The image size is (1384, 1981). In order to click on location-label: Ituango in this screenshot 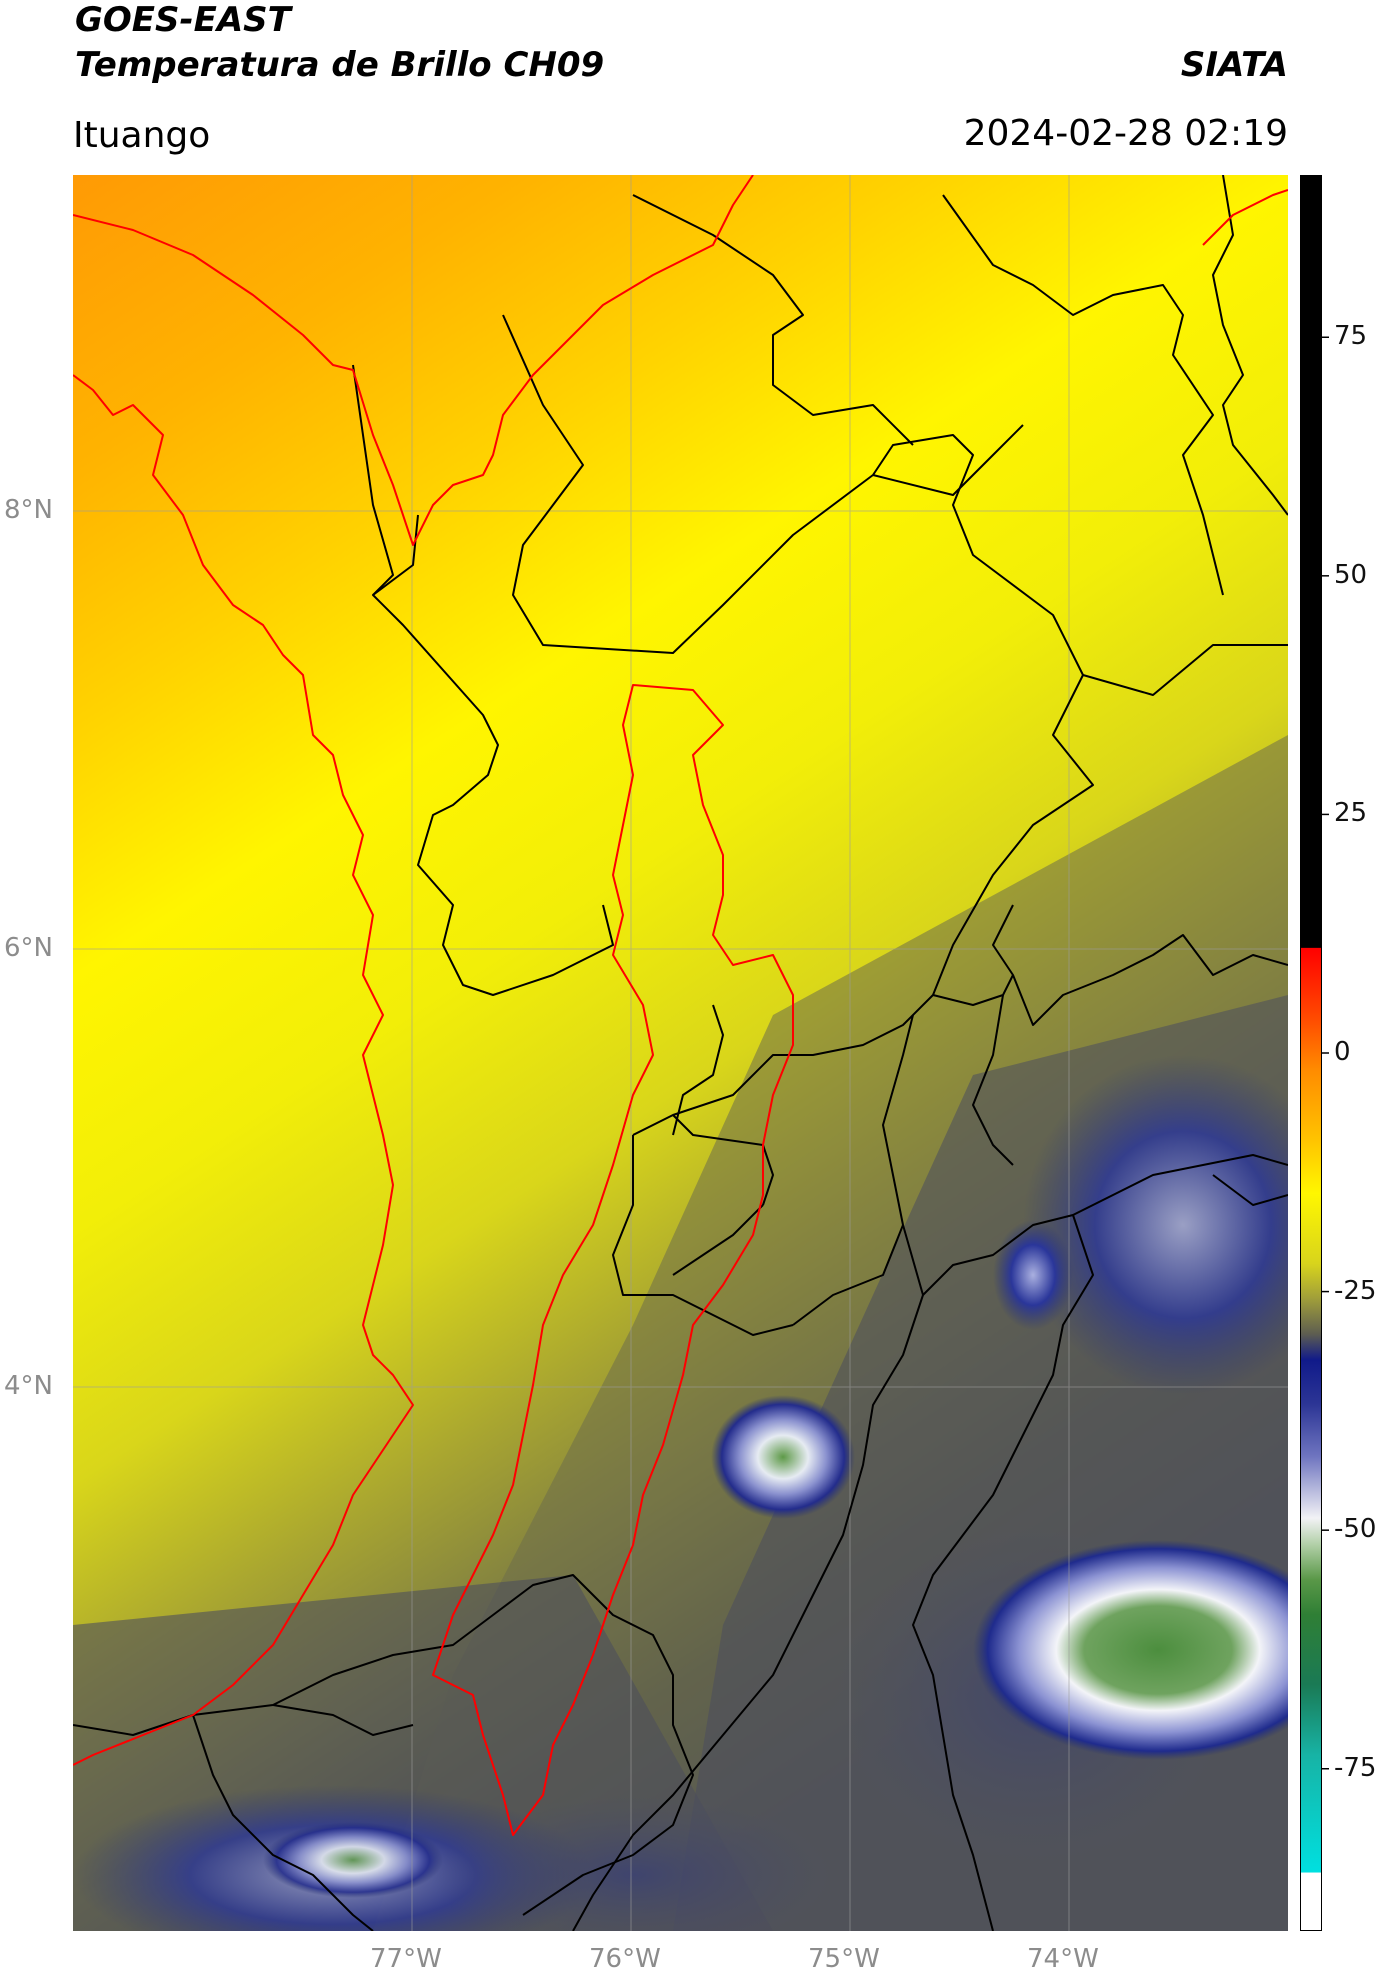, I will do `click(142, 135)`.